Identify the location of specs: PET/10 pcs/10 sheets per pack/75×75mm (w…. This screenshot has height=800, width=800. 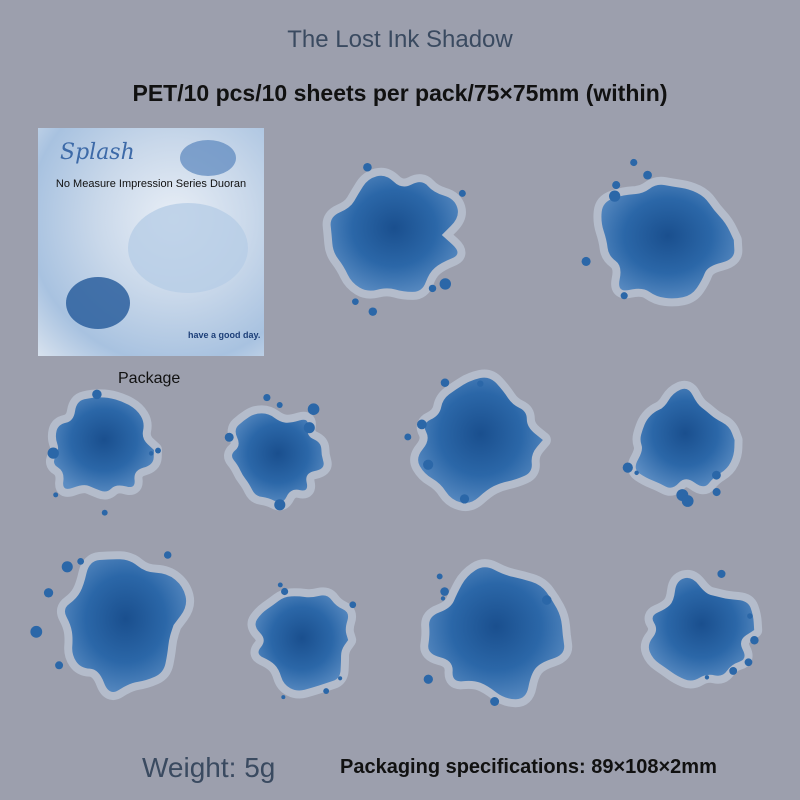
(400, 93).